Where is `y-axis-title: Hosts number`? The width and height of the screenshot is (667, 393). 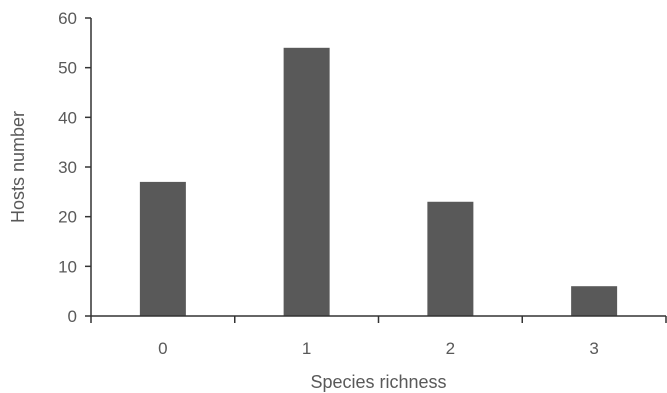
y-axis-title: Hosts number is located at coordinates (18, 167).